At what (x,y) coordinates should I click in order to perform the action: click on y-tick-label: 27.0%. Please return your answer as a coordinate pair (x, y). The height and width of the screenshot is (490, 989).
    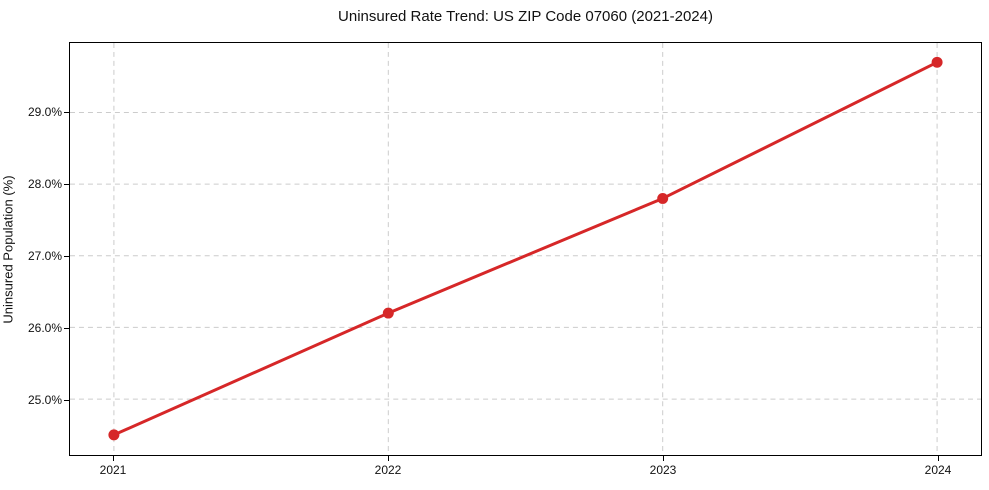
    Looking at the image, I should click on (44, 255).